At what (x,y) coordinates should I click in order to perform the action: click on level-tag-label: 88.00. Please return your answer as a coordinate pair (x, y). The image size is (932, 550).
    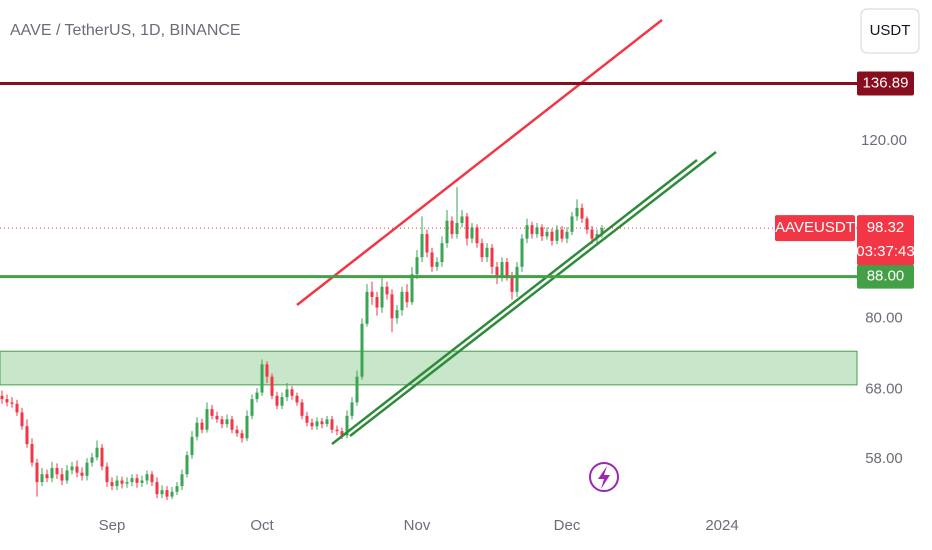
    Looking at the image, I should click on (886, 276).